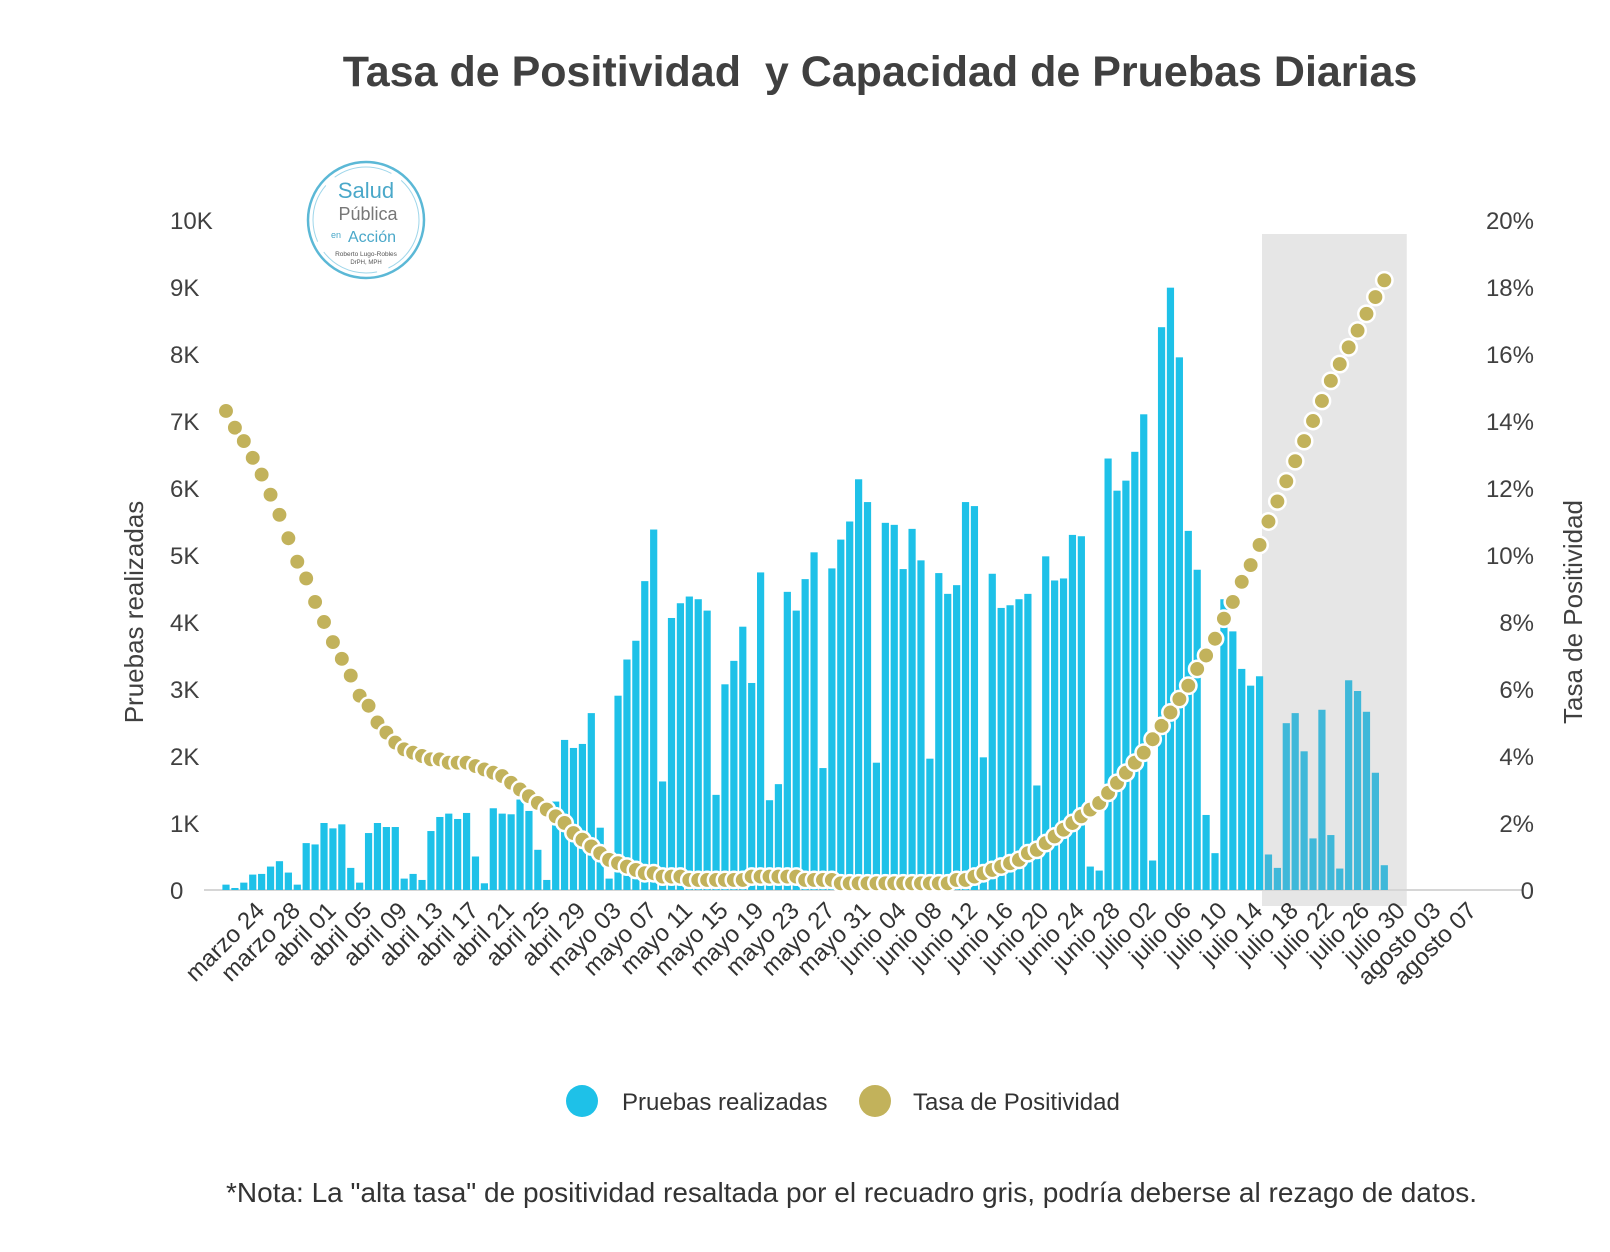 This screenshot has width=1610, height=1252. Describe the element at coordinates (366, 254) in the screenshot. I see `logo-line5: Roberto Lugo-Robles` at that location.